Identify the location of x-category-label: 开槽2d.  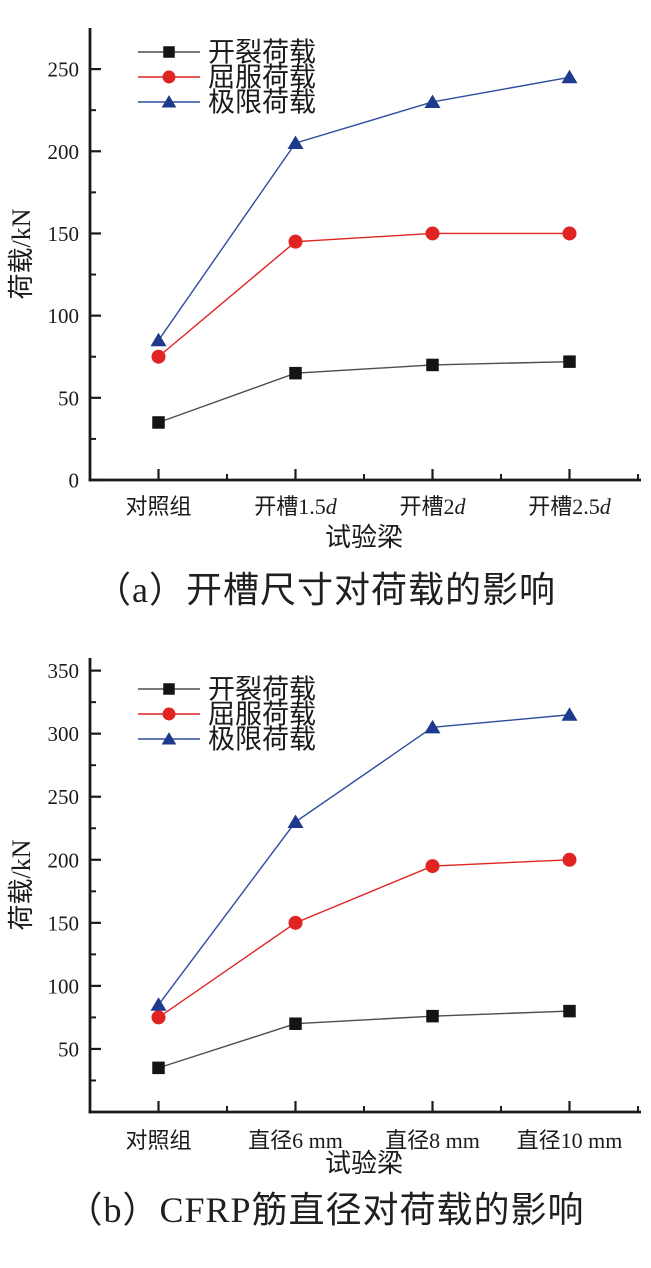
(432, 506).